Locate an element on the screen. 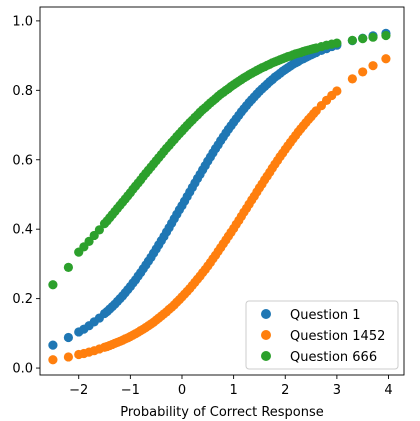 The height and width of the screenshot is (421, 420). x-tick-label: −2 is located at coordinates (78, 390).